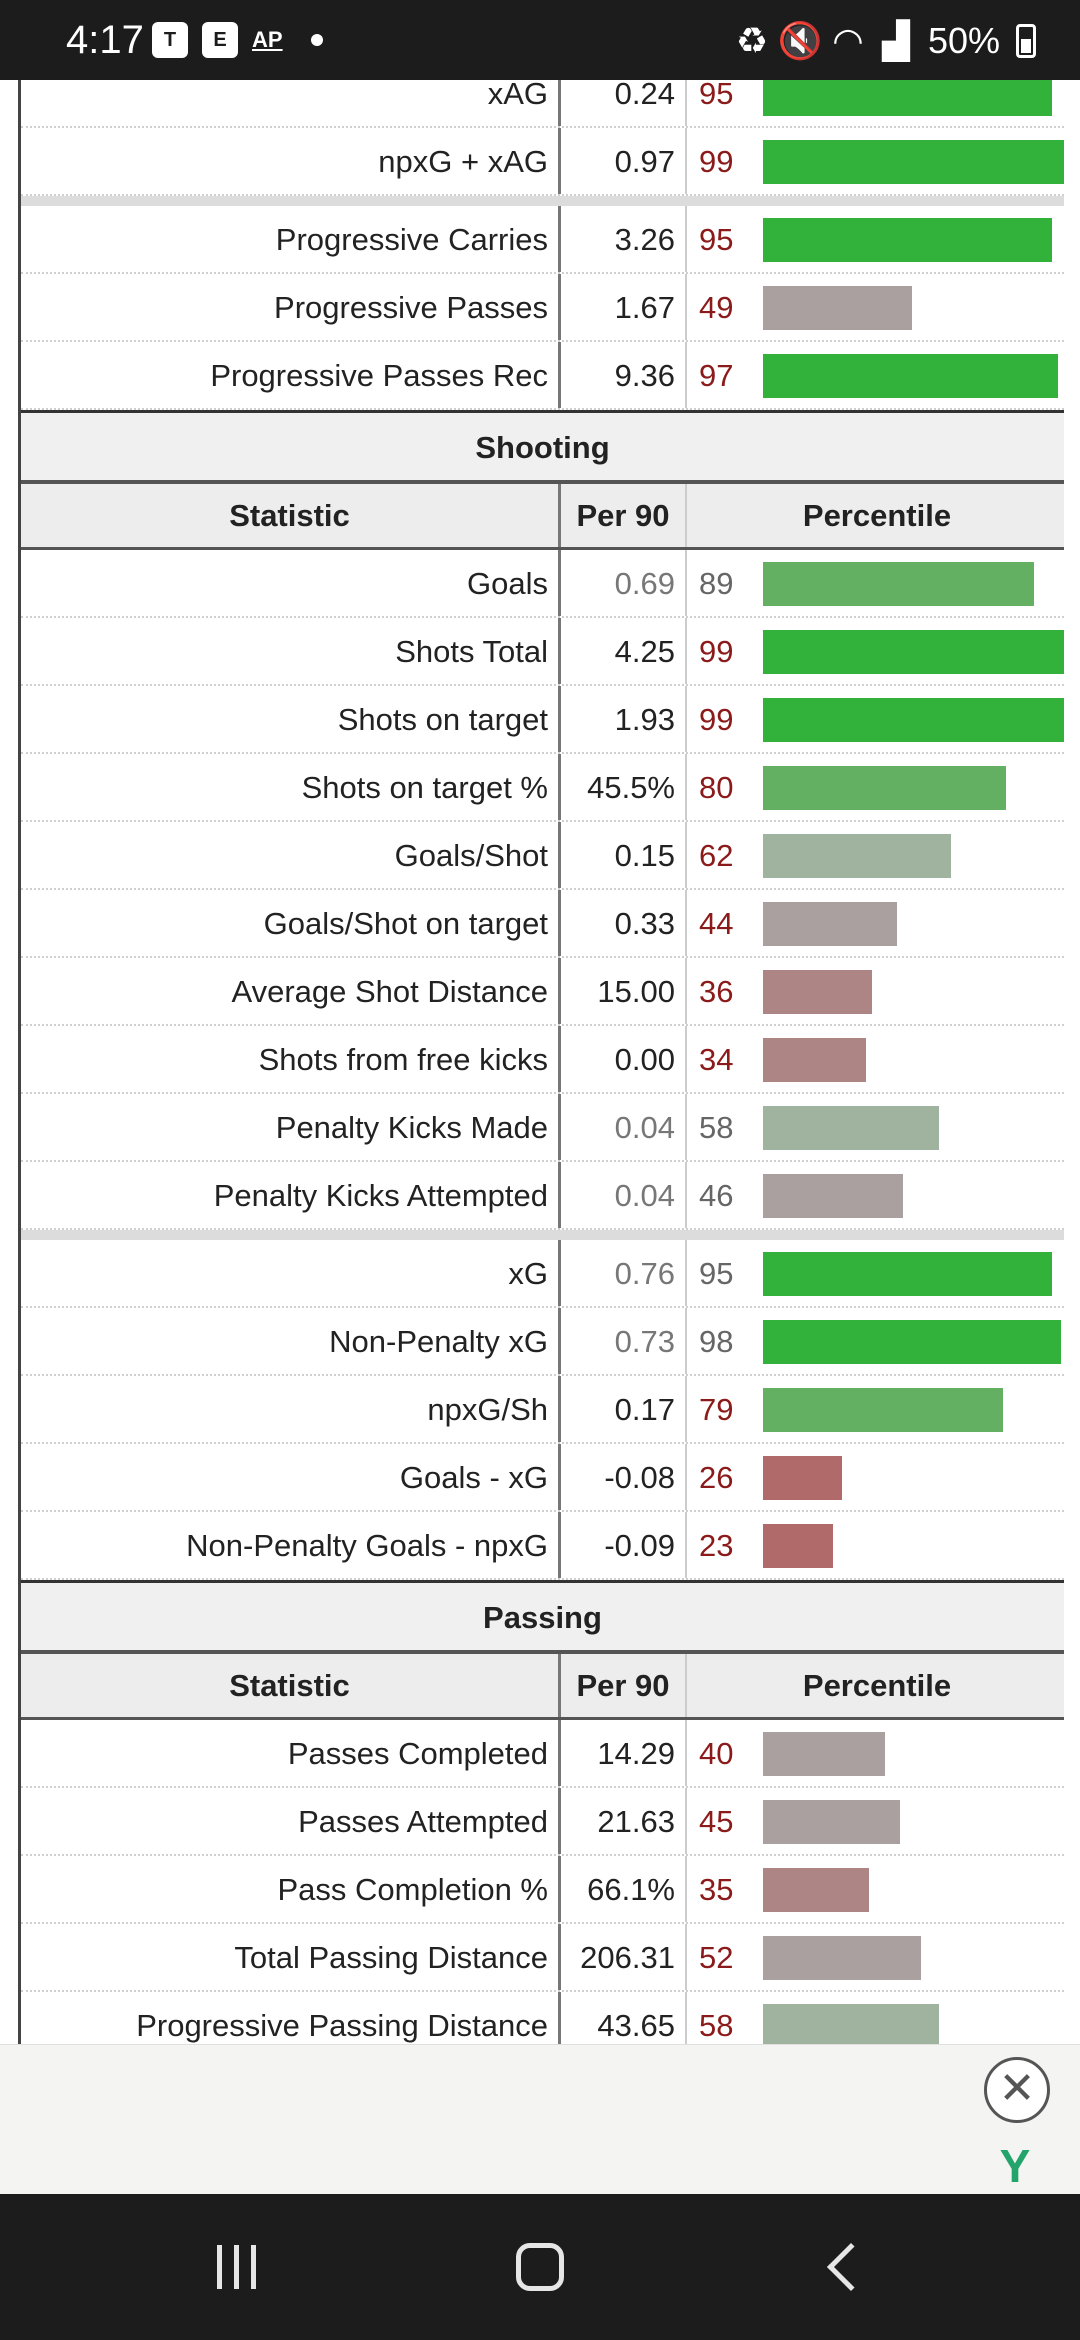  I want to click on statistic-name: Shots on target %, so click(291, 787).